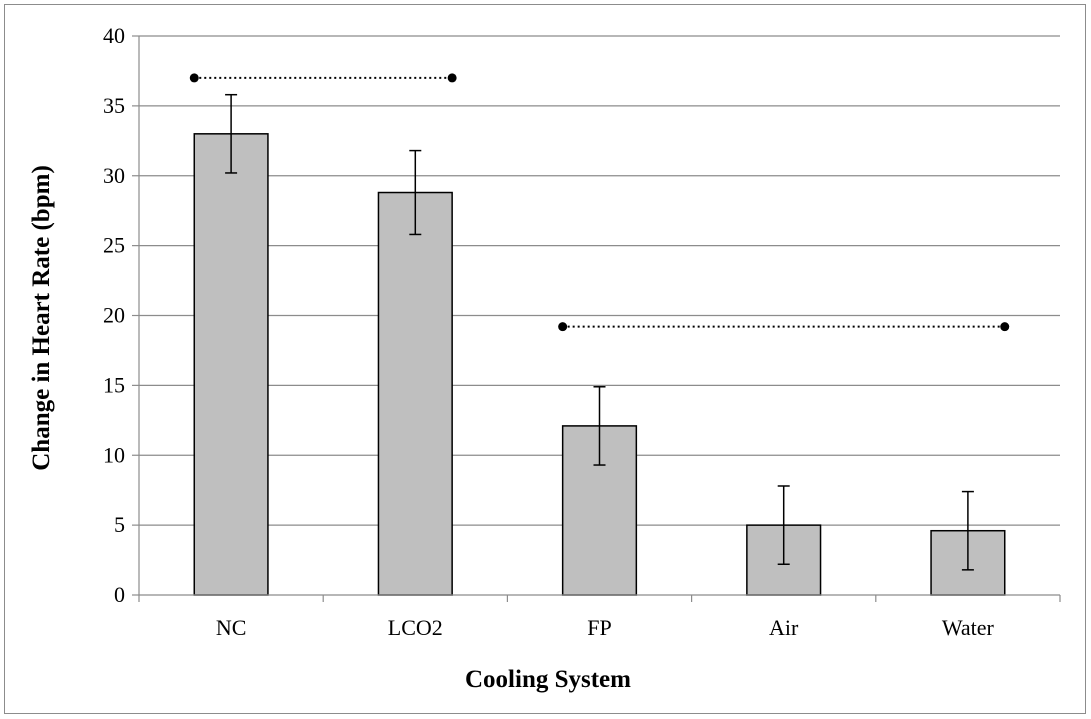  What do you see at coordinates (114, 454) in the screenshot?
I see `y-tick-label: 10` at bounding box center [114, 454].